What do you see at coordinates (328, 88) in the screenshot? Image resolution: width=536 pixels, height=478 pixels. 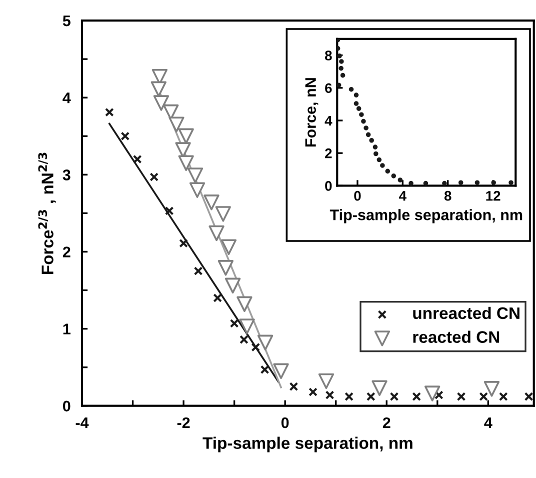 I see `y-tick-label: 6` at bounding box center [328, 88].